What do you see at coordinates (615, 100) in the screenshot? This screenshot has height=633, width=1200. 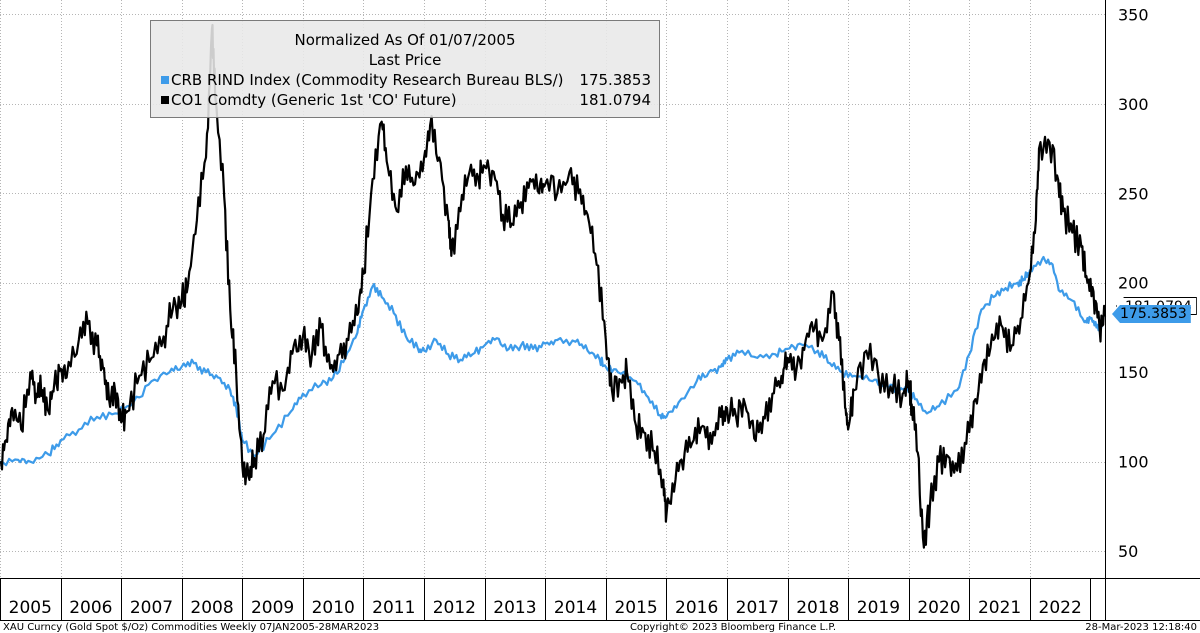 I see `legend-value-co1: 181.0794` at bounding box center [615, 100].